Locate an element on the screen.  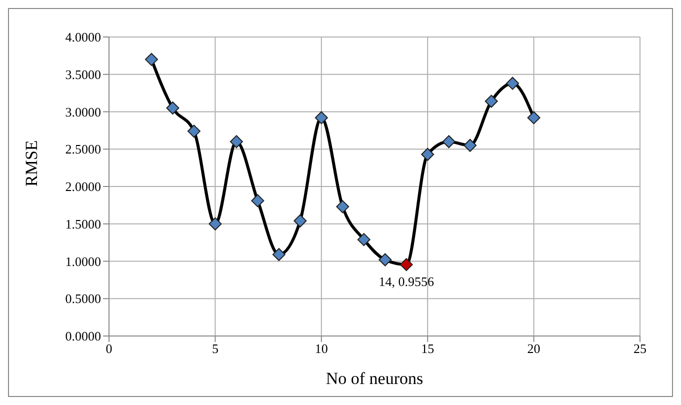
x-axis-title: No of neurons is located at coordinates (375, 378).